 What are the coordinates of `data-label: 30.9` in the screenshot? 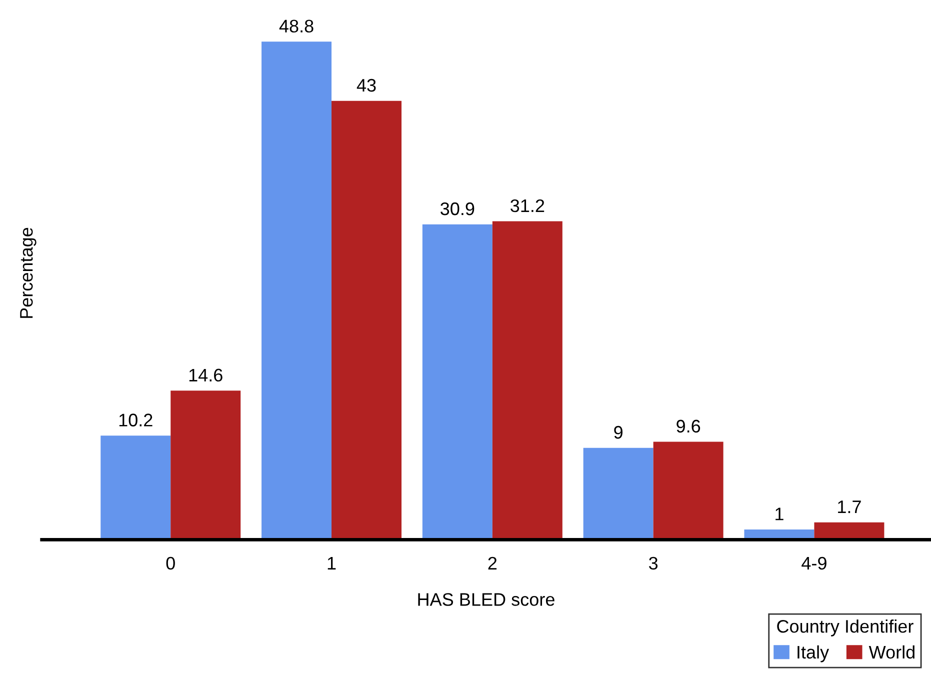 It's located at (457, 209).